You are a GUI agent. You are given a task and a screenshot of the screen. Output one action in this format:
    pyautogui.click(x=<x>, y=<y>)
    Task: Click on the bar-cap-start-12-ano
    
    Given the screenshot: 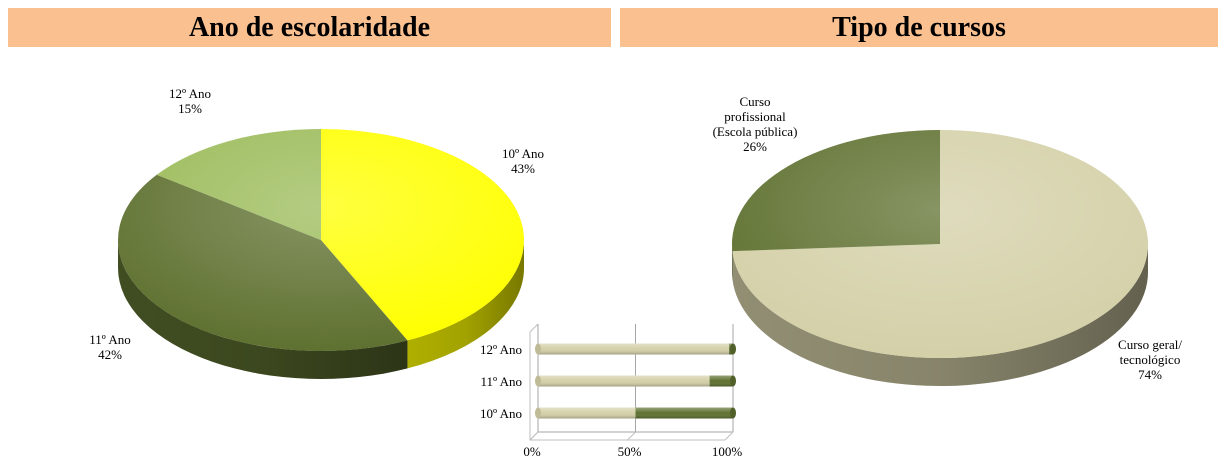 What is the action you would take?
    pyautogui.click(x=538, y=349)
    